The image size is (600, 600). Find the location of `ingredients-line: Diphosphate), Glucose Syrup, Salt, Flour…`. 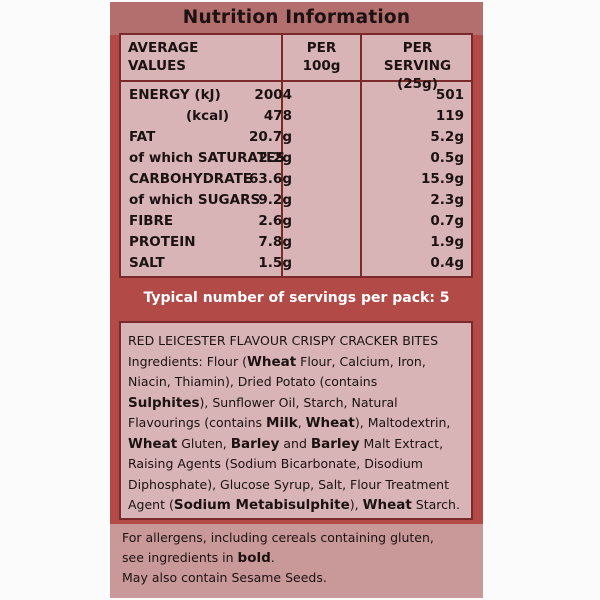

ingredients-line: Diphosphate), Glucose Syrup, Salt, Flour… is located at coordinates (288, 484).